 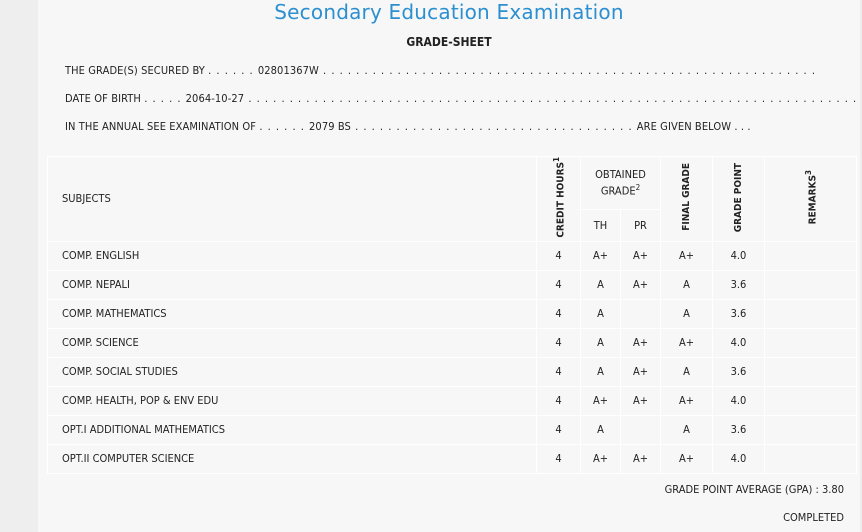 I want to click on exam-suffix: ARE GIVEN BELOW . . ., so click(x=693, y=126).